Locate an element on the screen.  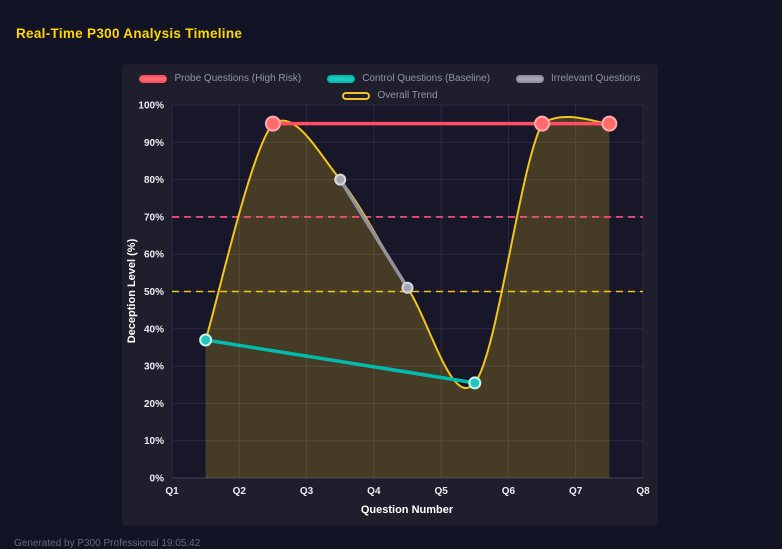
x-tick-label: Q4 is located at coordinates (374, 491).